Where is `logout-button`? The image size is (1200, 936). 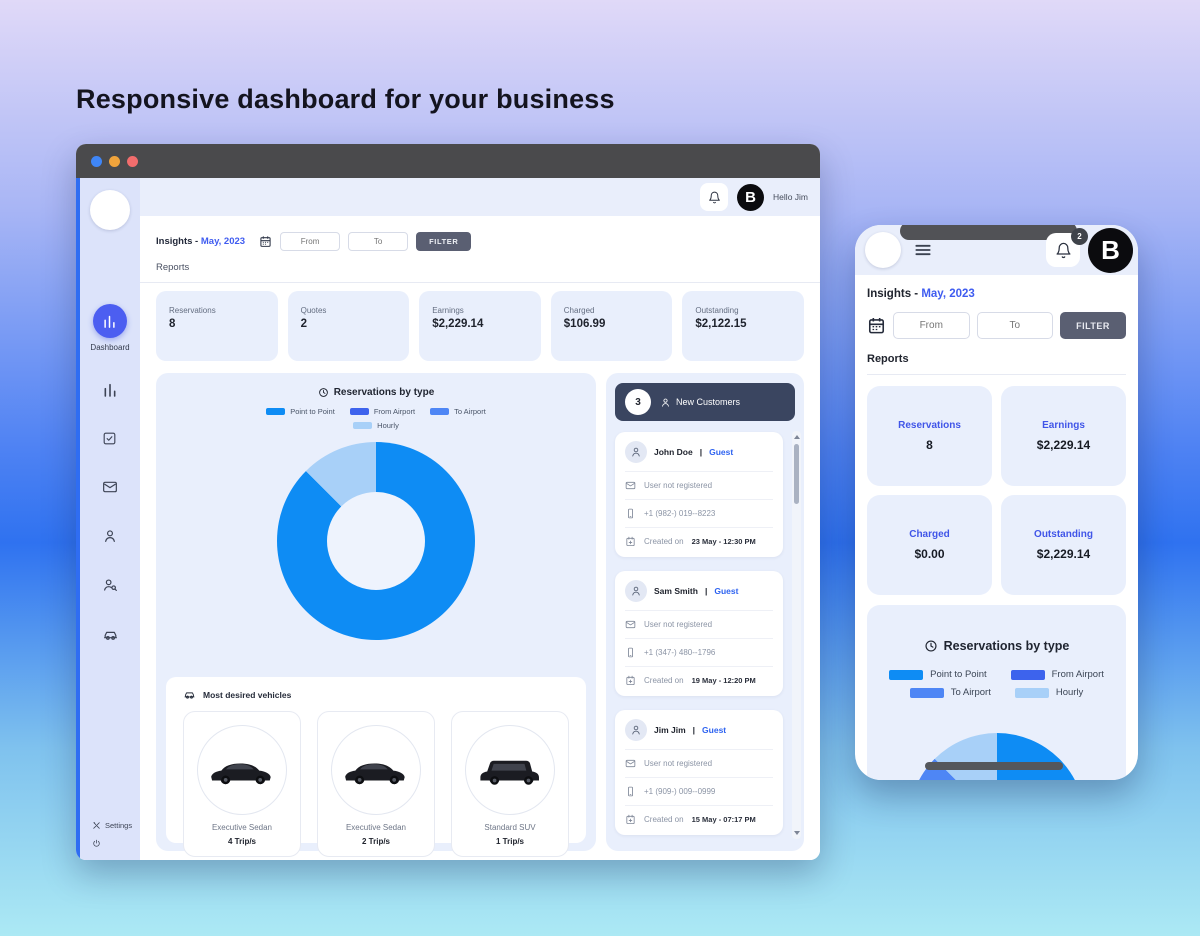 logout-button is located at coordinates (116, 843).